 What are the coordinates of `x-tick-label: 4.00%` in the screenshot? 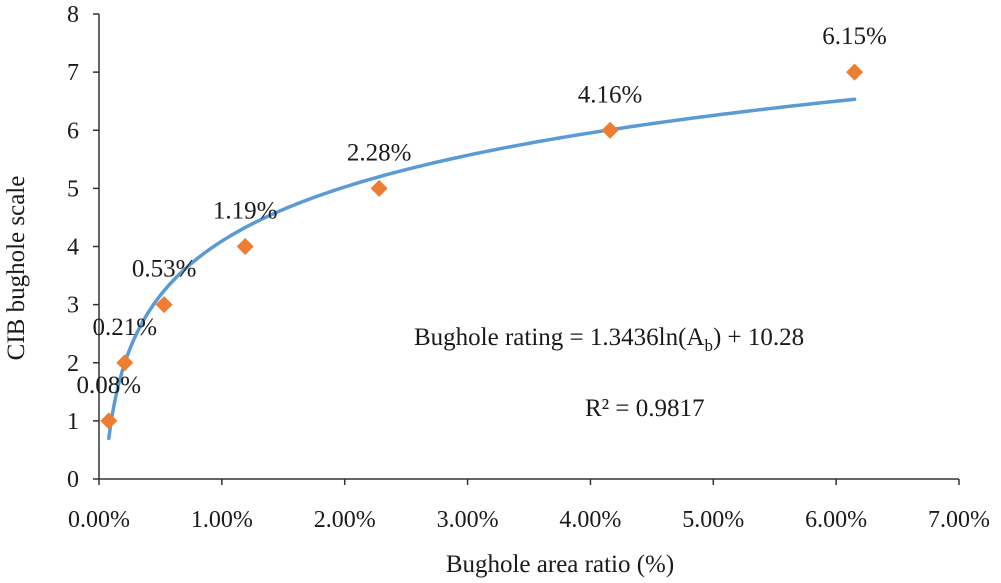 It's located at (590, 520).